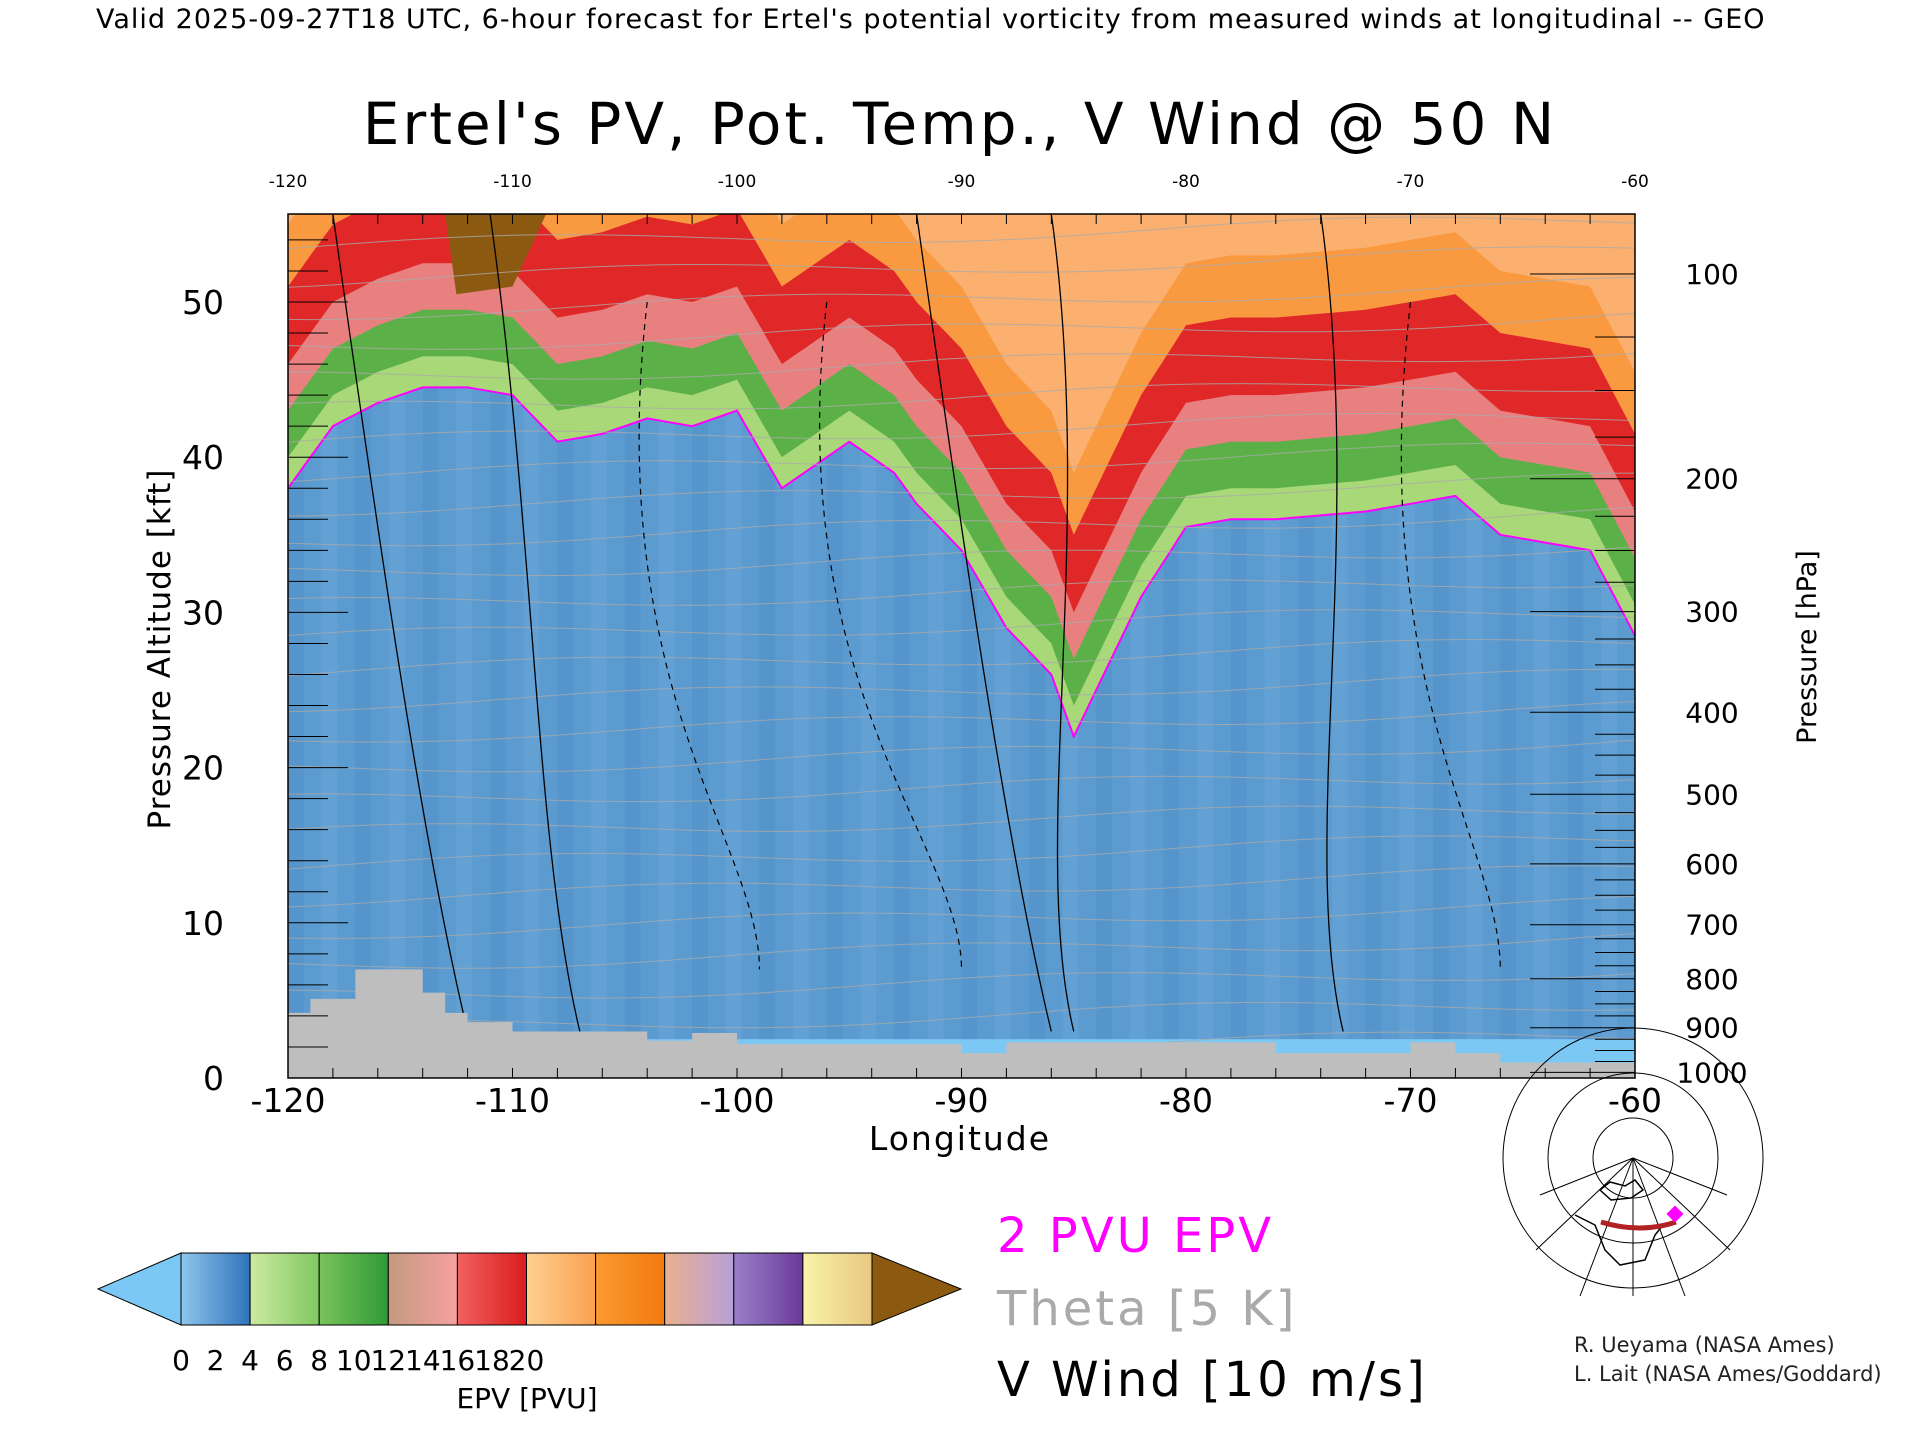 Image resolution: width=1920 pixels, height=1440 pixels. Describe the element at coordinates (1411, 1100) in the screenshot. I see `x-tick-label: -70` at that location.